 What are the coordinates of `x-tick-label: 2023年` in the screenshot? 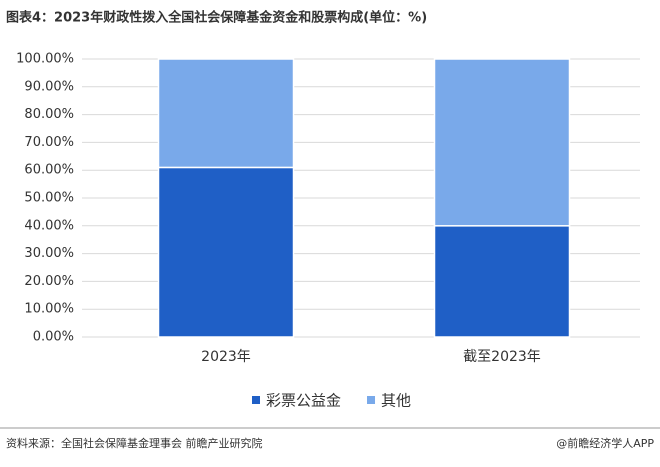 It's located at (226, 357).